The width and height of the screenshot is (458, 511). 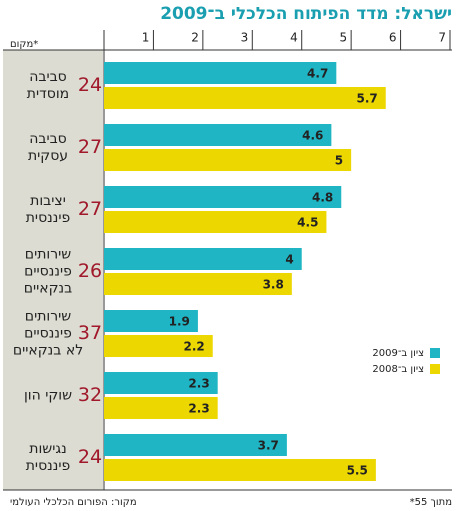 What do you see at coordinates (193, 347) in the screenshot?
I see `value-label: 2.2` at bounding box center [193, 347].